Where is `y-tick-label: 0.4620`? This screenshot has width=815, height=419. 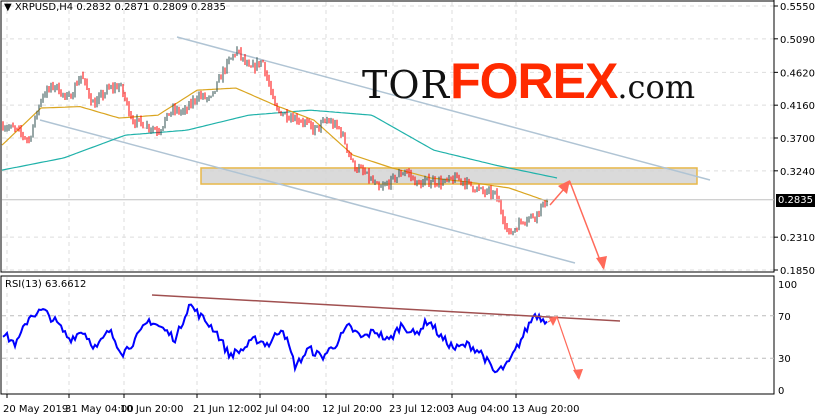
y-tick-label: 0.4620 is located at coordinates (797, 73).